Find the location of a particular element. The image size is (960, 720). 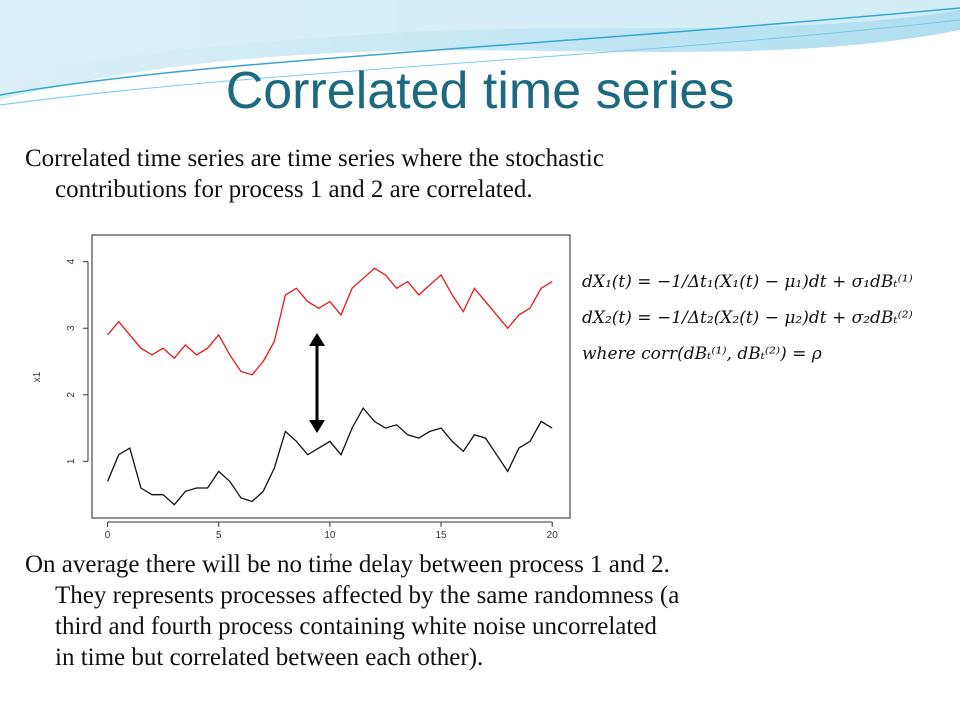

y-axis-label: x1 is located at coordinates (37, 376).